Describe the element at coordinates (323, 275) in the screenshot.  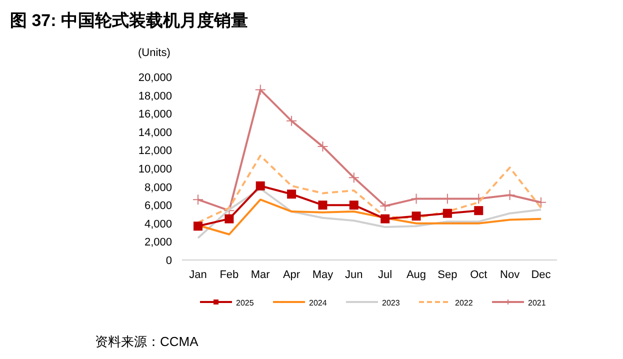
I see `x-tick-label: May` at that location.